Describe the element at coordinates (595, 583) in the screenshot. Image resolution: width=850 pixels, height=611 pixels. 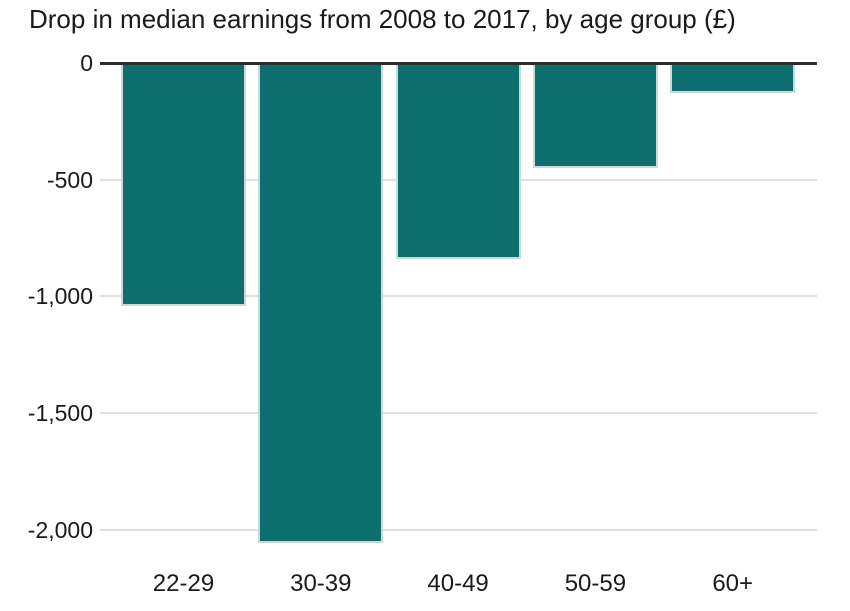
I see `x-axis-category-label: 50-59` at that location.